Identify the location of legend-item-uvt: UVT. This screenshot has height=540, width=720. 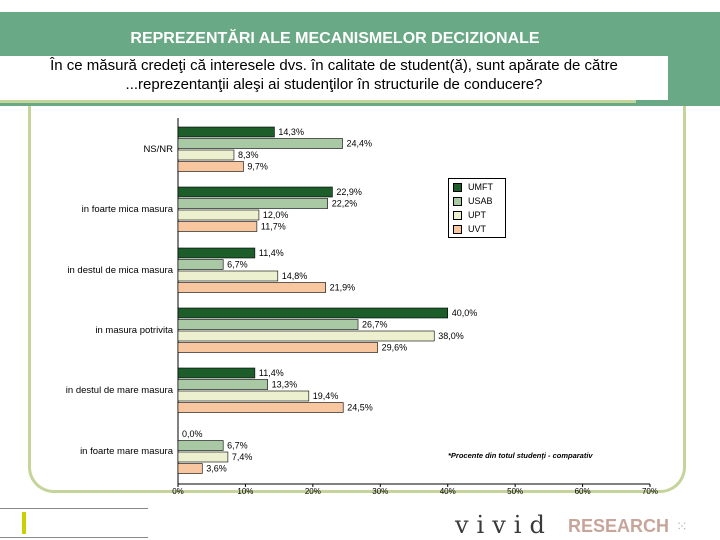
(469, 229).